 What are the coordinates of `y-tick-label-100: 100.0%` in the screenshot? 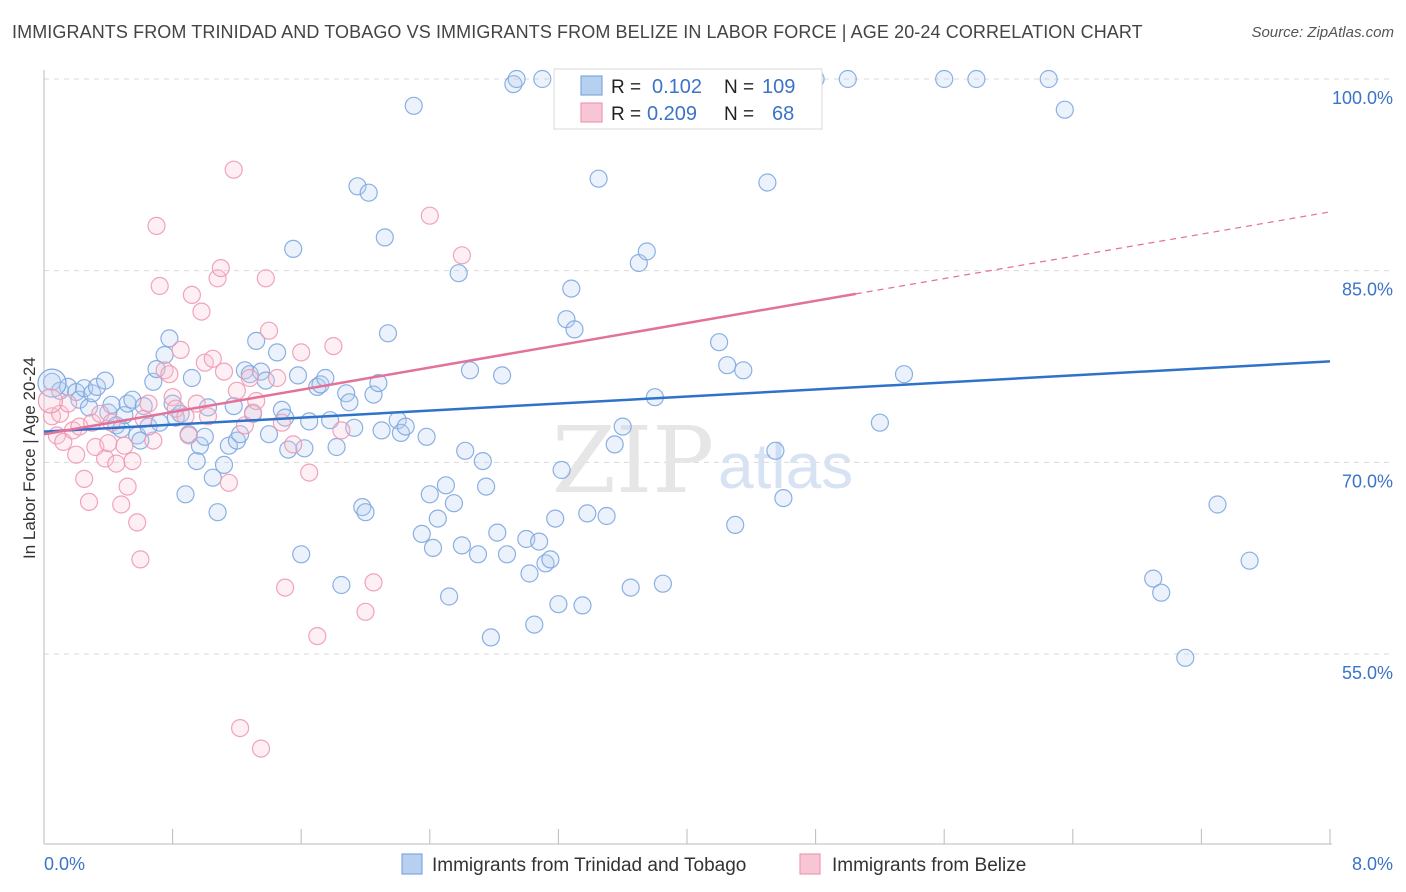 It's located at (1362, 98).